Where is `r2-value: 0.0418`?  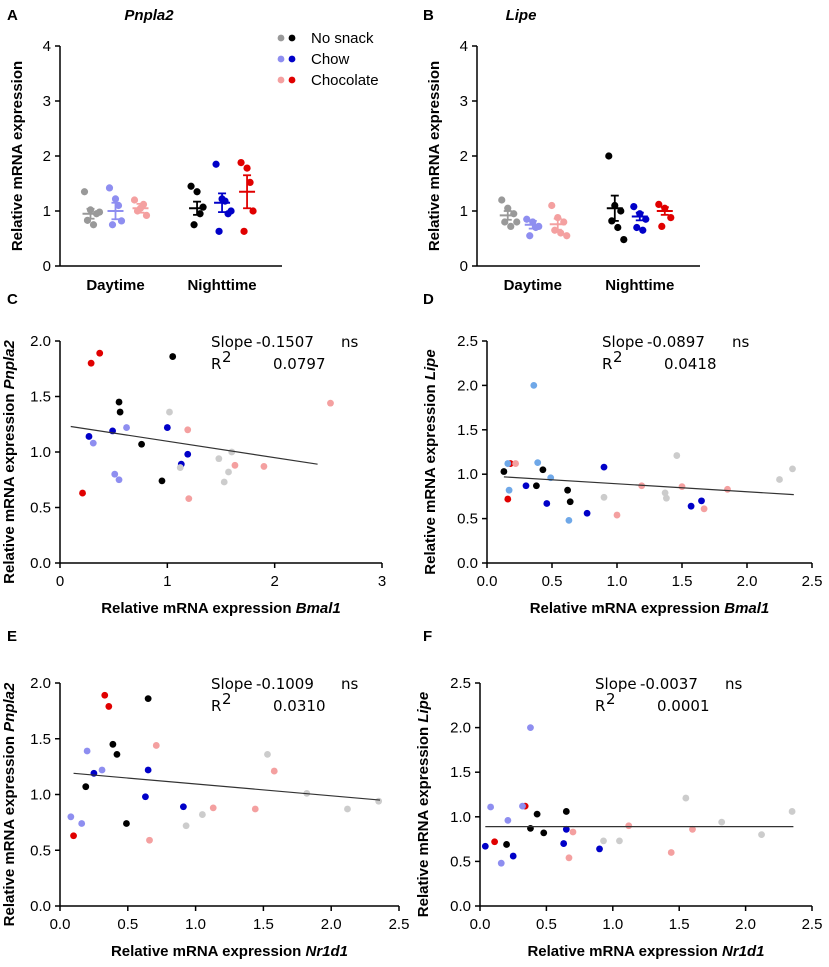 r2-value: 0.0418 is located at coordinates (690, 364).